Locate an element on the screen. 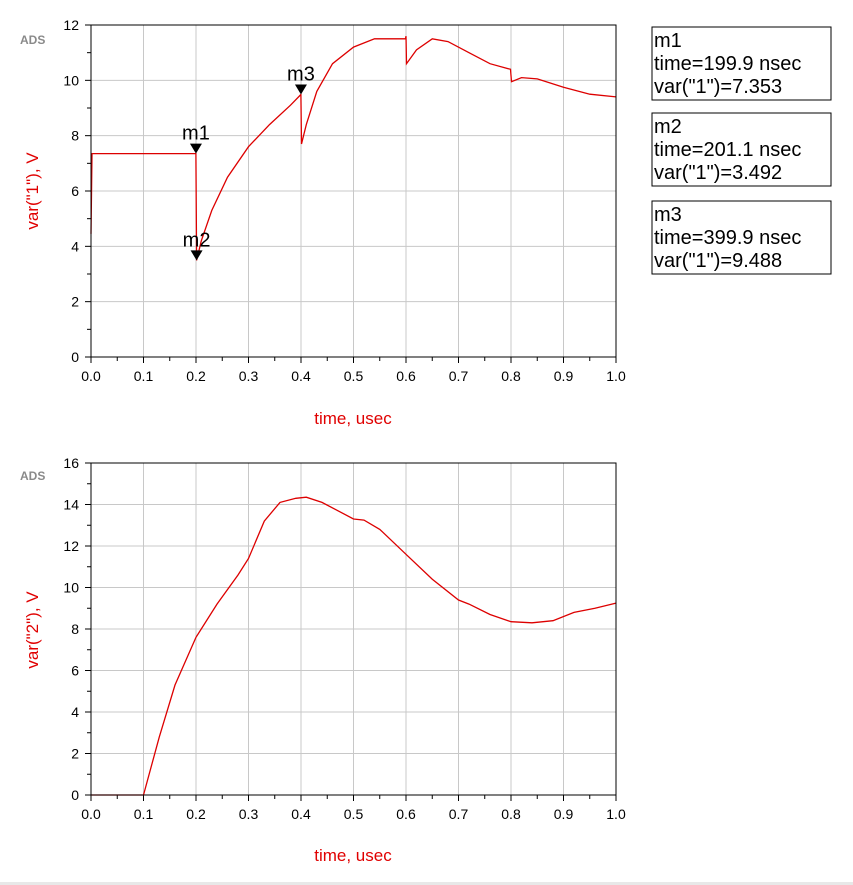 Image resolution: width=853 pixels, height=885 pixels. readout-m2: m2 time=201.1 nsec var("1")=3.492 is located at coordinates (741, 149).